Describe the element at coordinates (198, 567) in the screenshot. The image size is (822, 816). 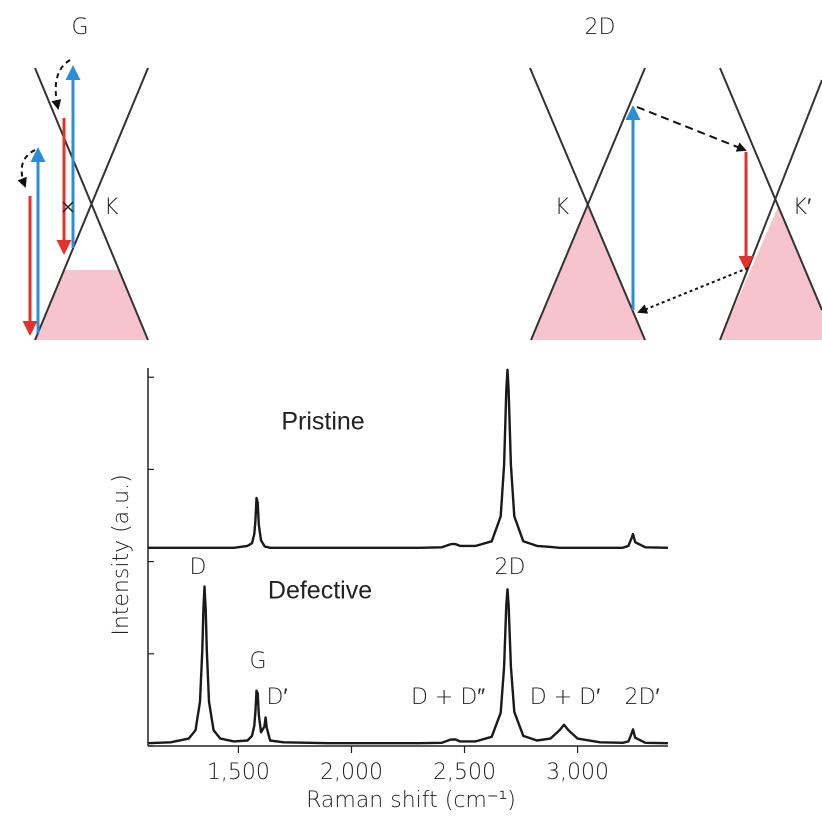
I see `peak-label: D` at that location.